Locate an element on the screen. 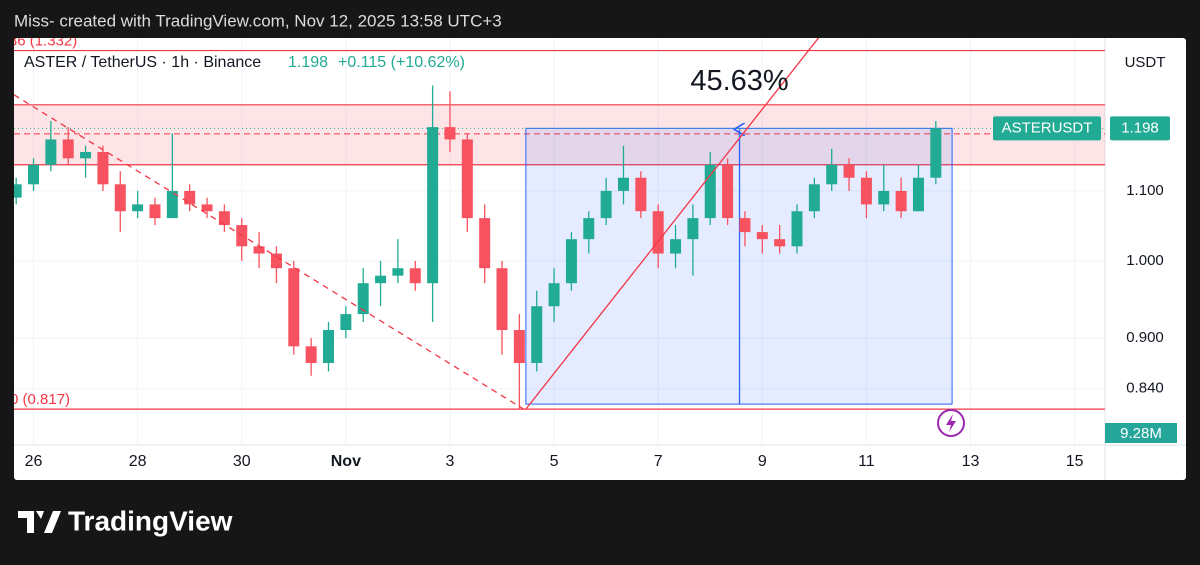 The width and height of the screenshot is (1200, 565). fib-label: 0.236 (1.332) is located at coordinates (38, 41).